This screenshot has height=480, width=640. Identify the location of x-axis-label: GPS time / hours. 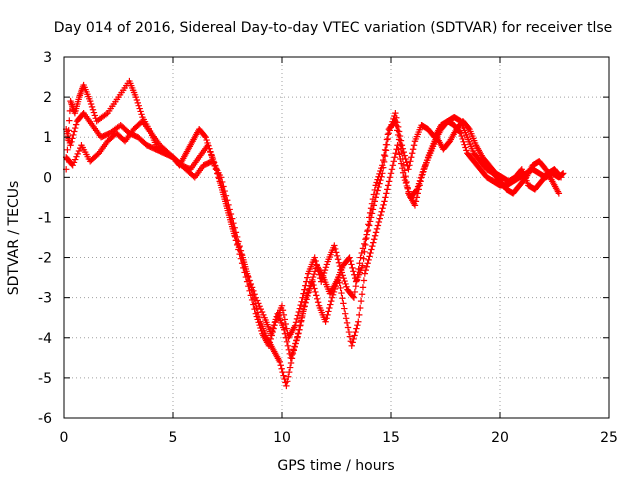
(335, 466).